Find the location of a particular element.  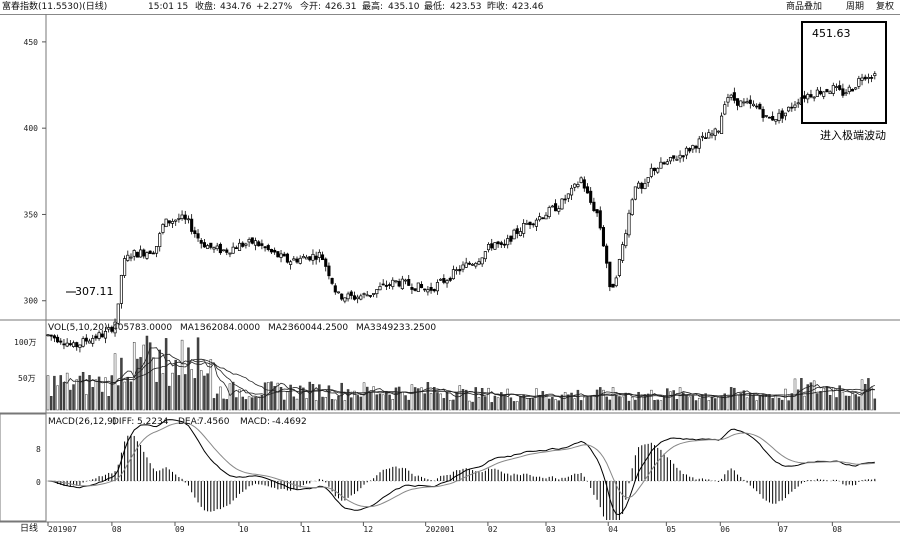

adjust-button: 复权 is located at coordinates (885, 7).